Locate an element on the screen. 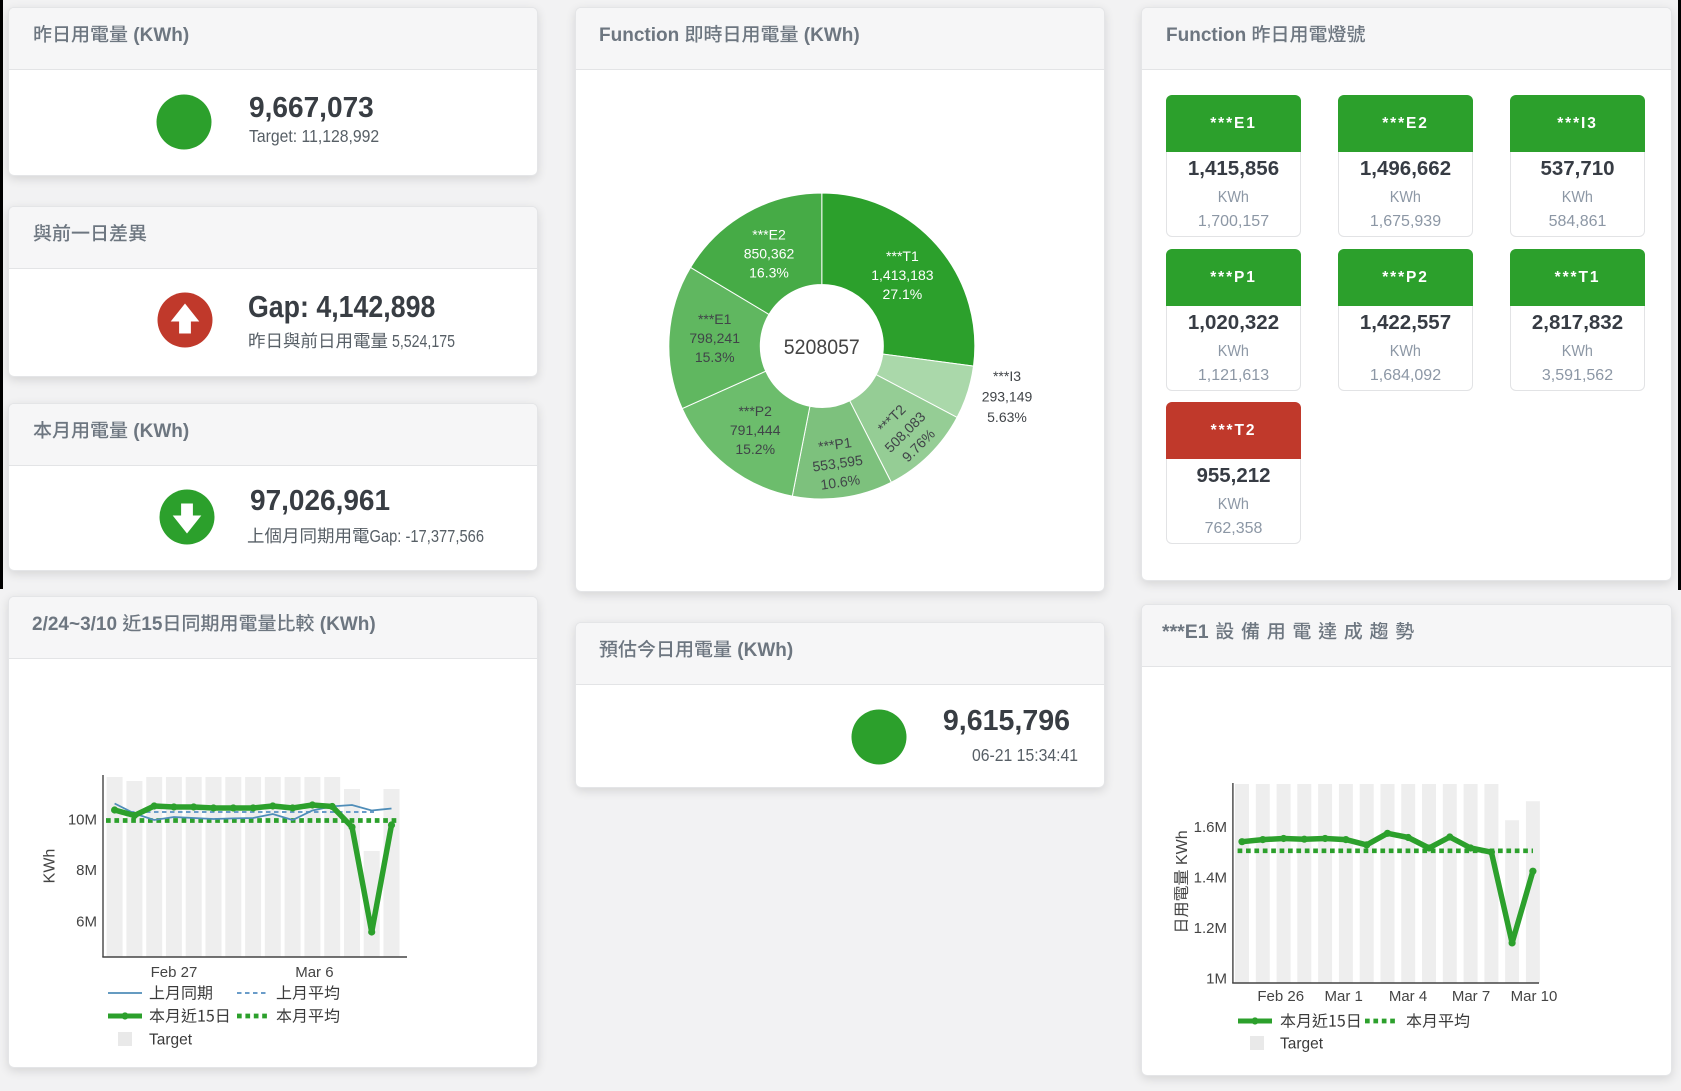  svg-text: Mar 1 is located at coordinates (1344, 996).